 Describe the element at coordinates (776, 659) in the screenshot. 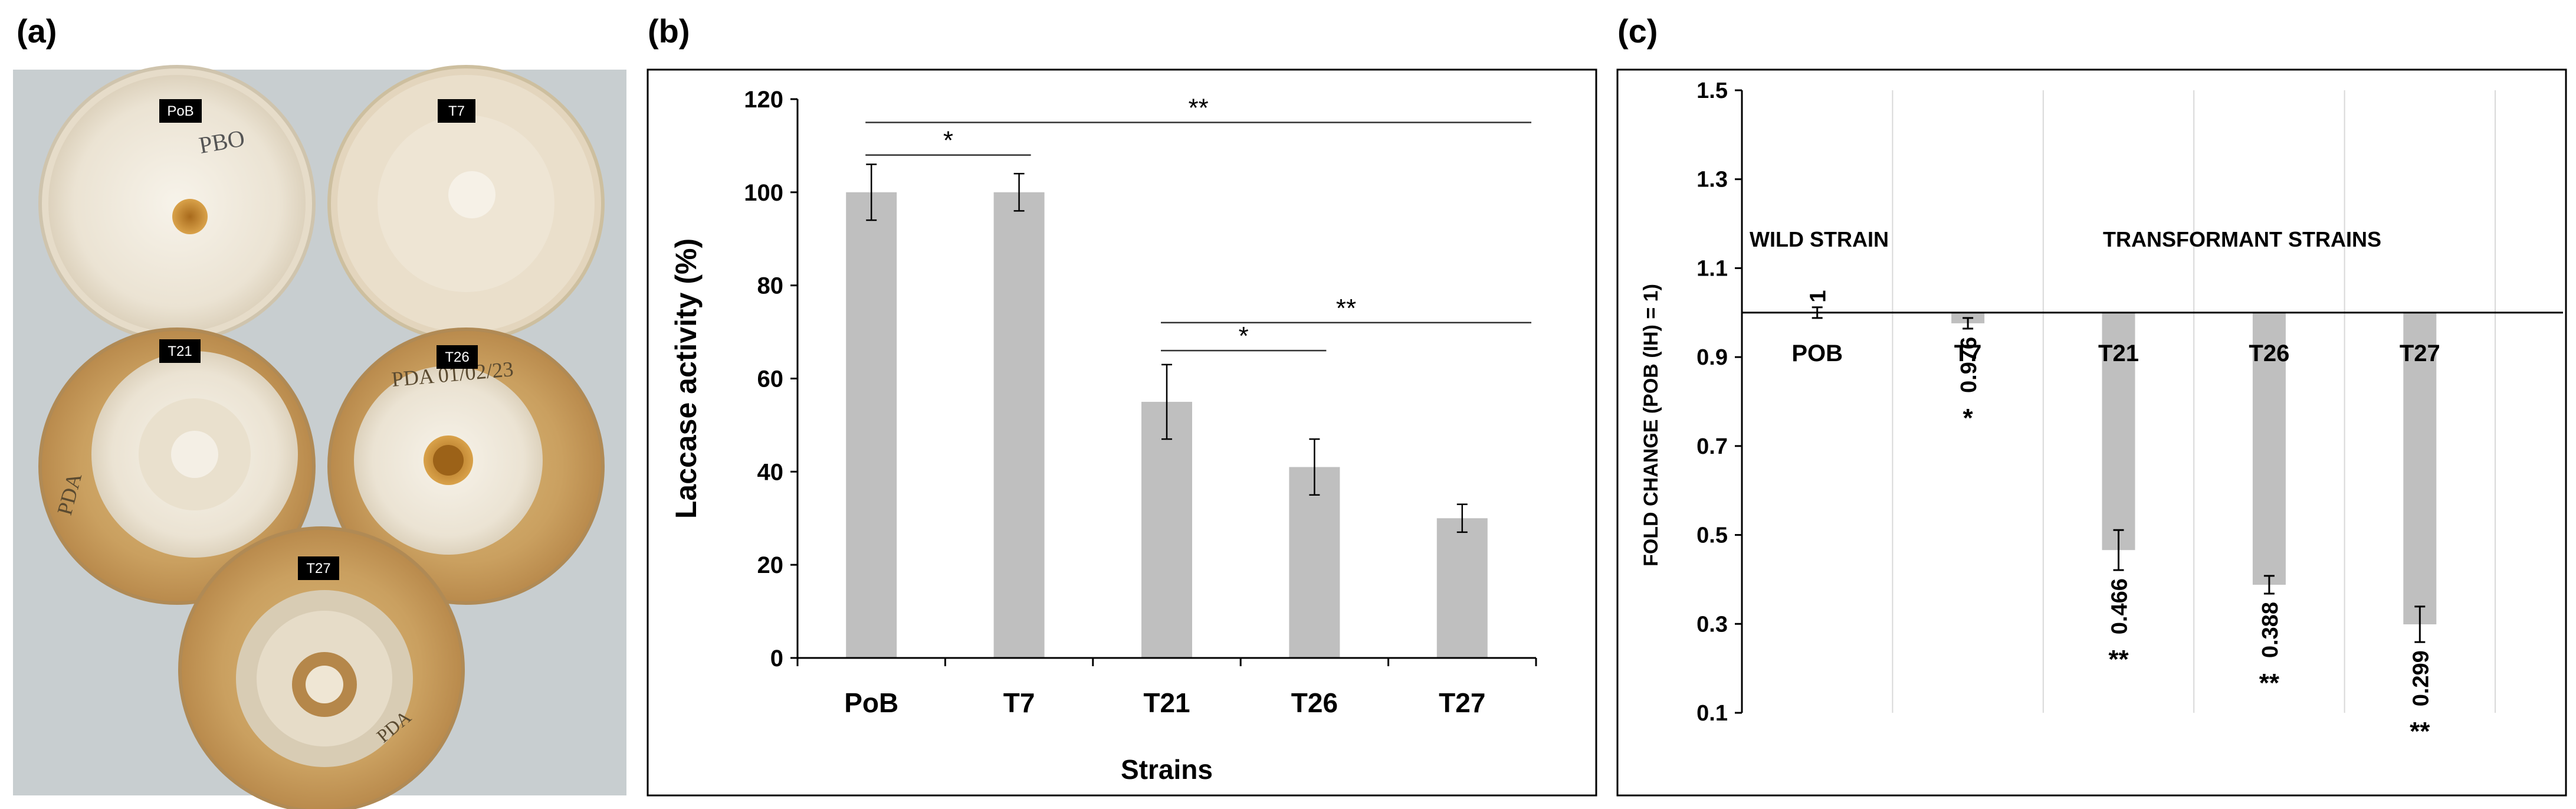

I see `y-tick-label-b: 0` at that location.